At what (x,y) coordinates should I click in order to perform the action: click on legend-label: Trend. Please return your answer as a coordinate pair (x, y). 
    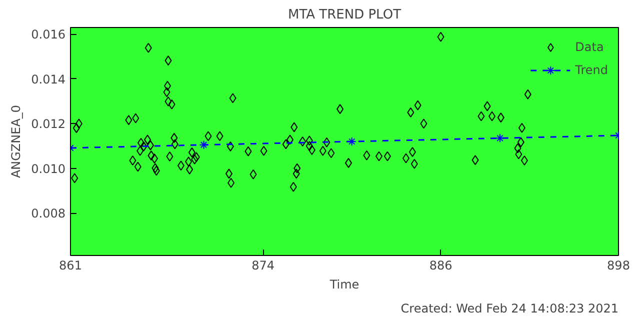
    Looking at the image, I should click on (591, 70).